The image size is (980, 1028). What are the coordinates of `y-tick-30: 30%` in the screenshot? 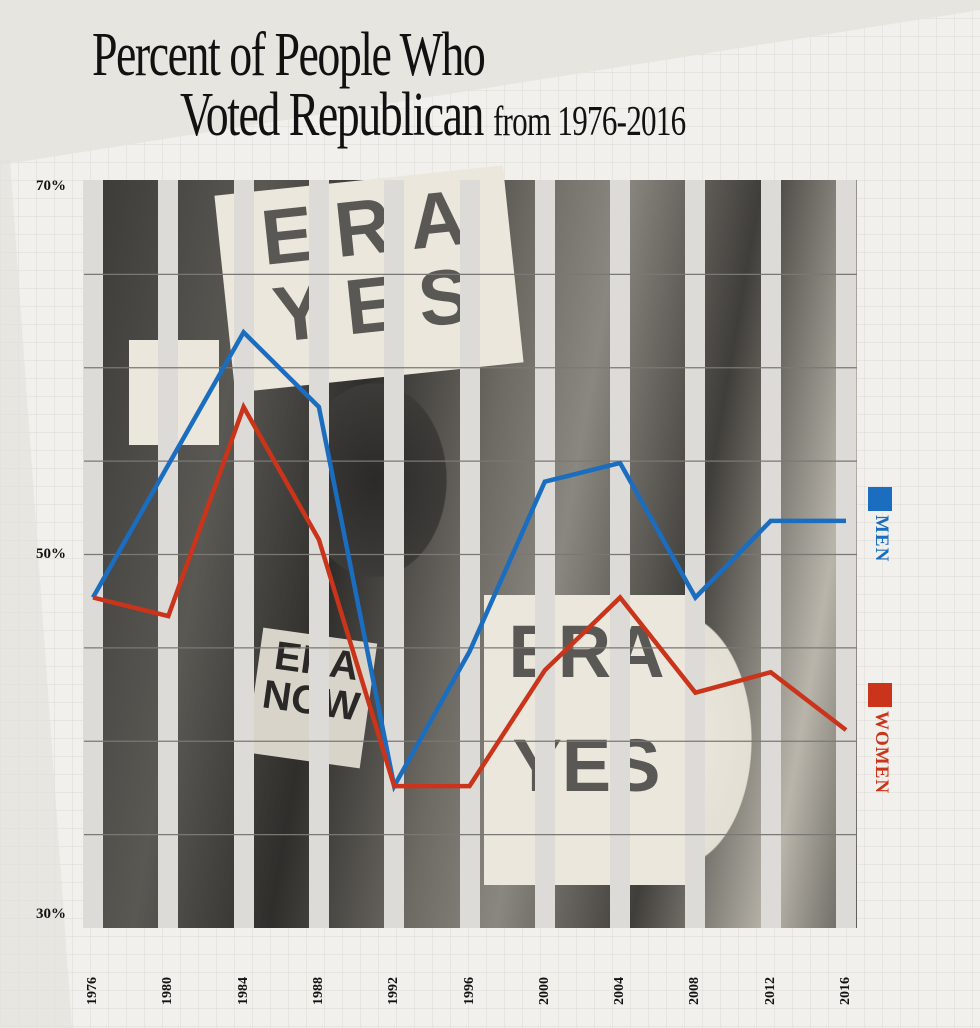 It's located at (51, 914).